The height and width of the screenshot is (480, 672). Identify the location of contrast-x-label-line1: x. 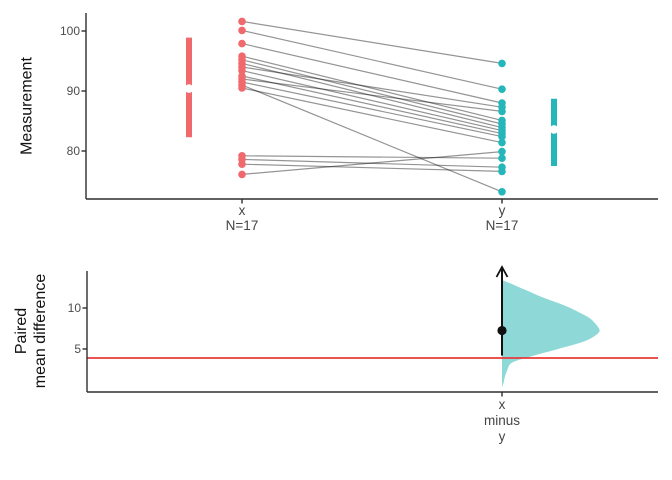
(502, 404).